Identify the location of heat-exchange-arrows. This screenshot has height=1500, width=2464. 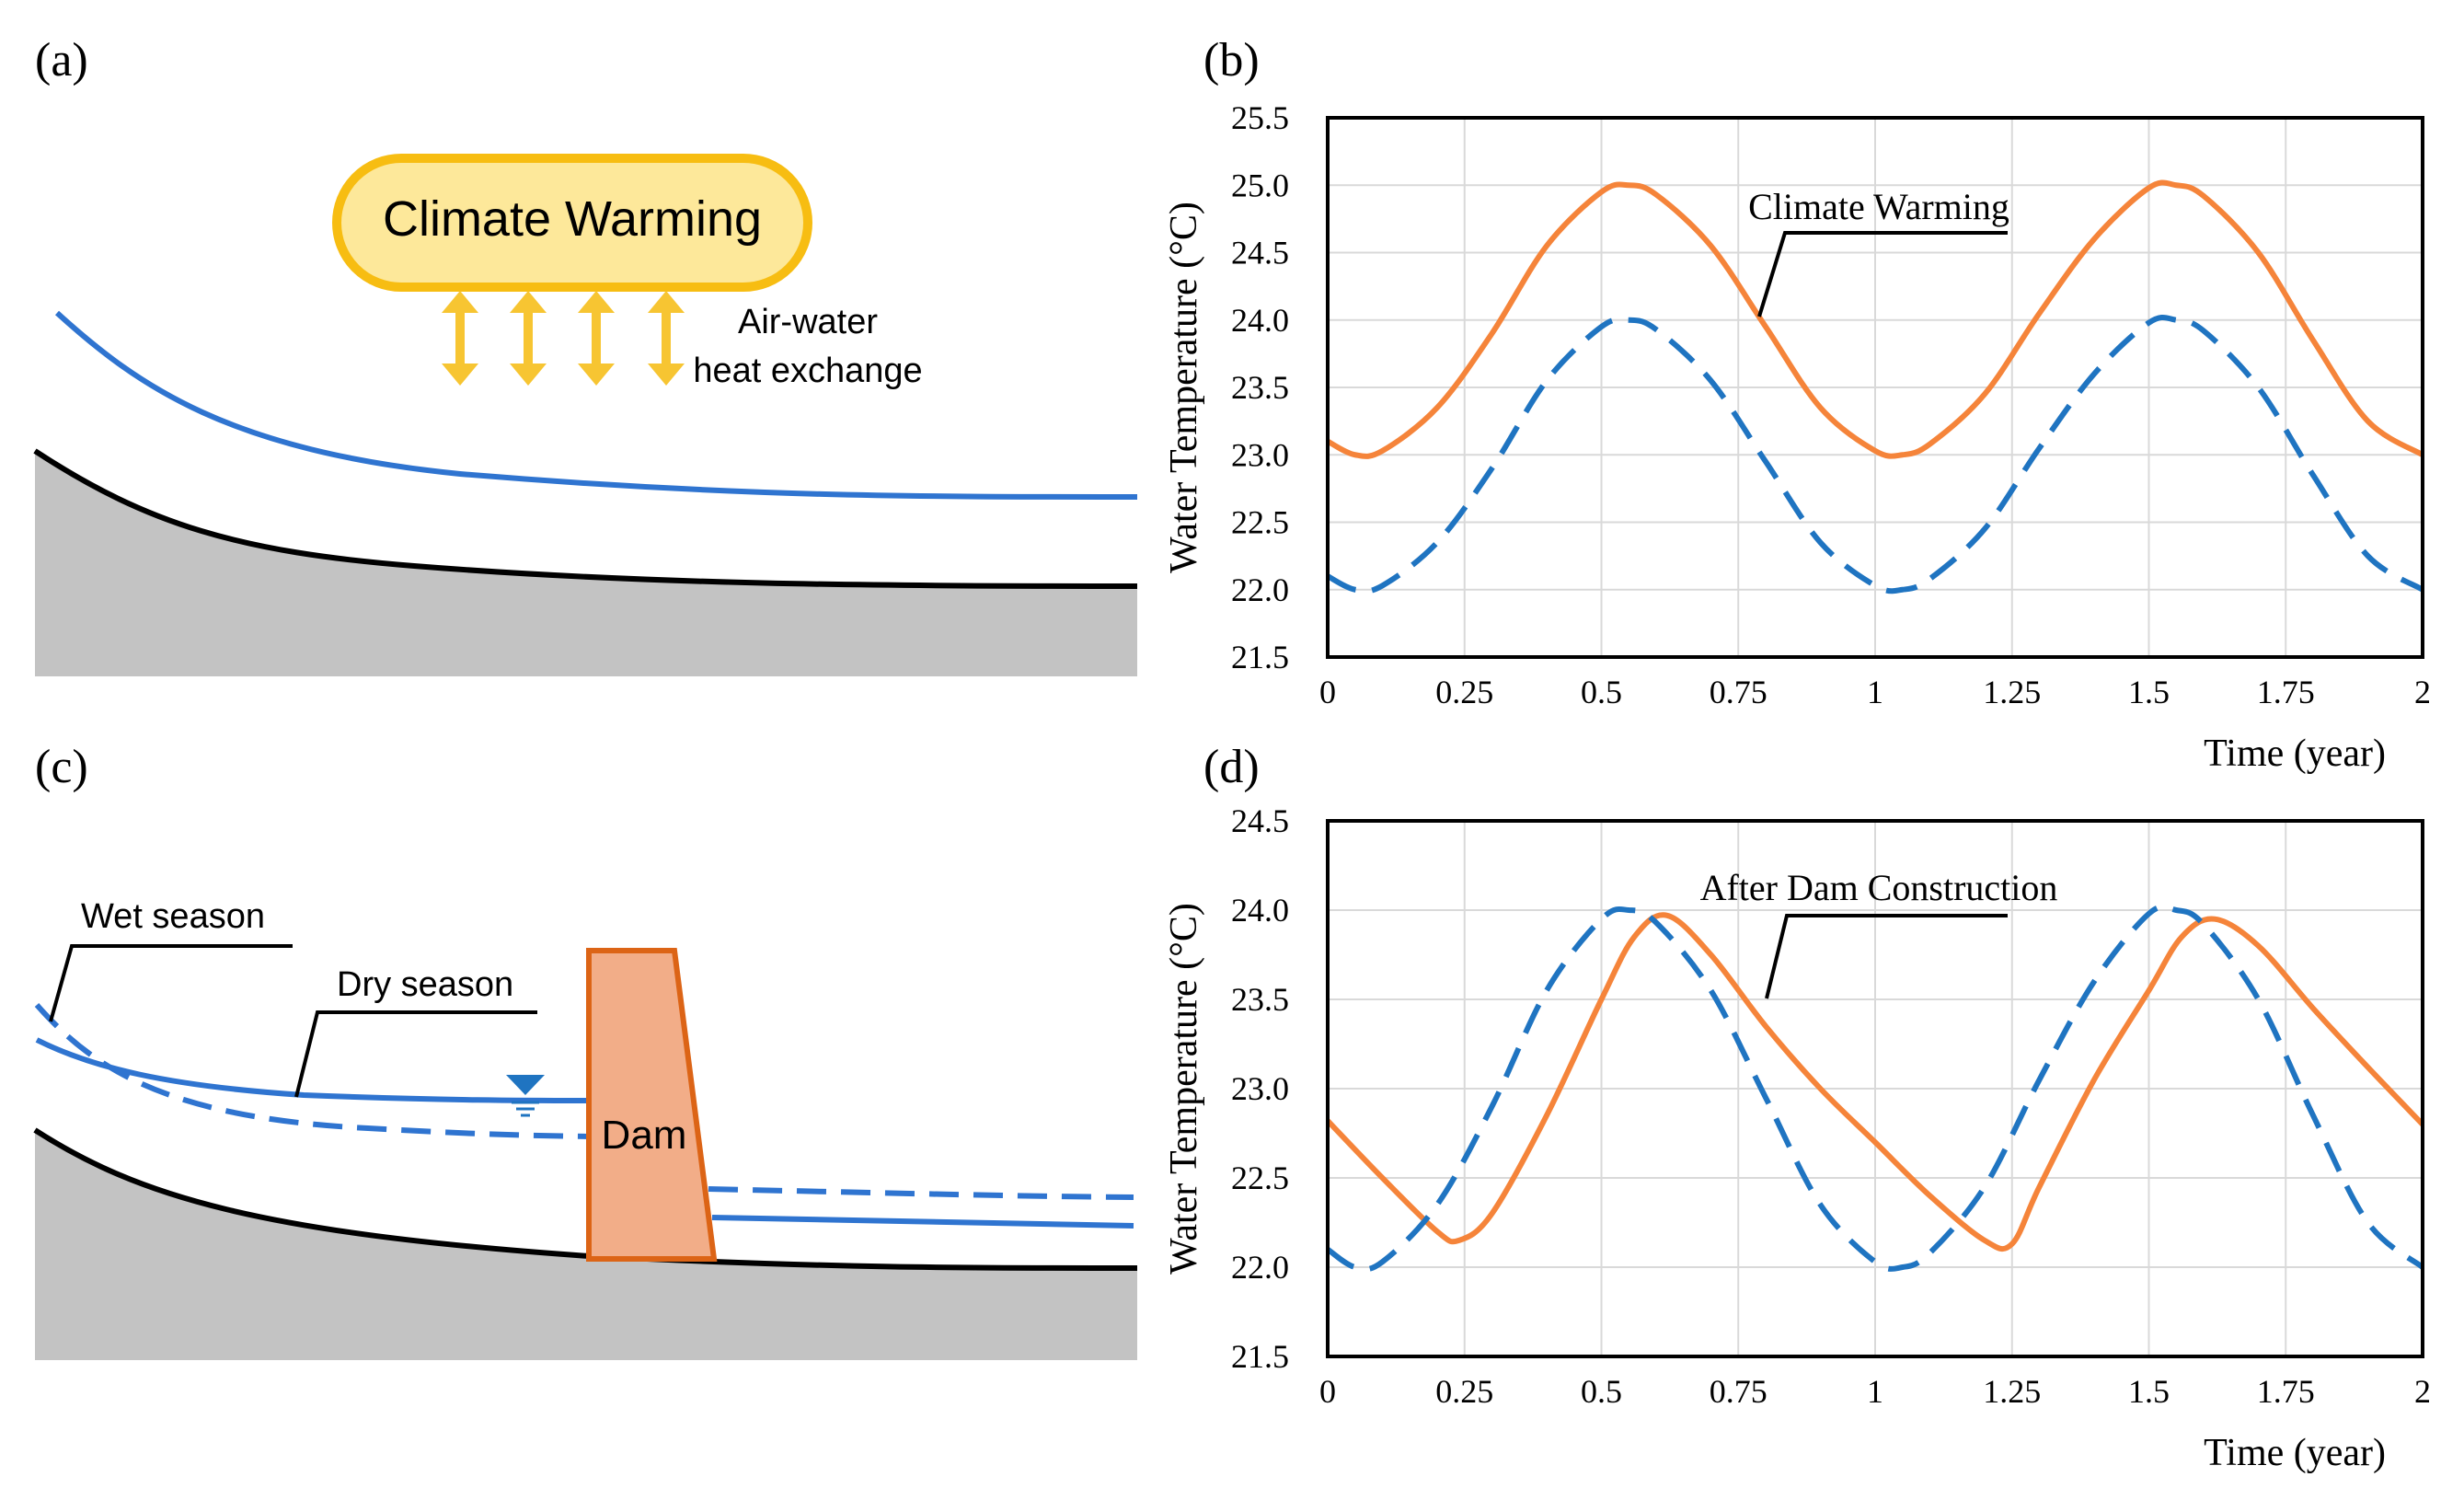
(563, 338).